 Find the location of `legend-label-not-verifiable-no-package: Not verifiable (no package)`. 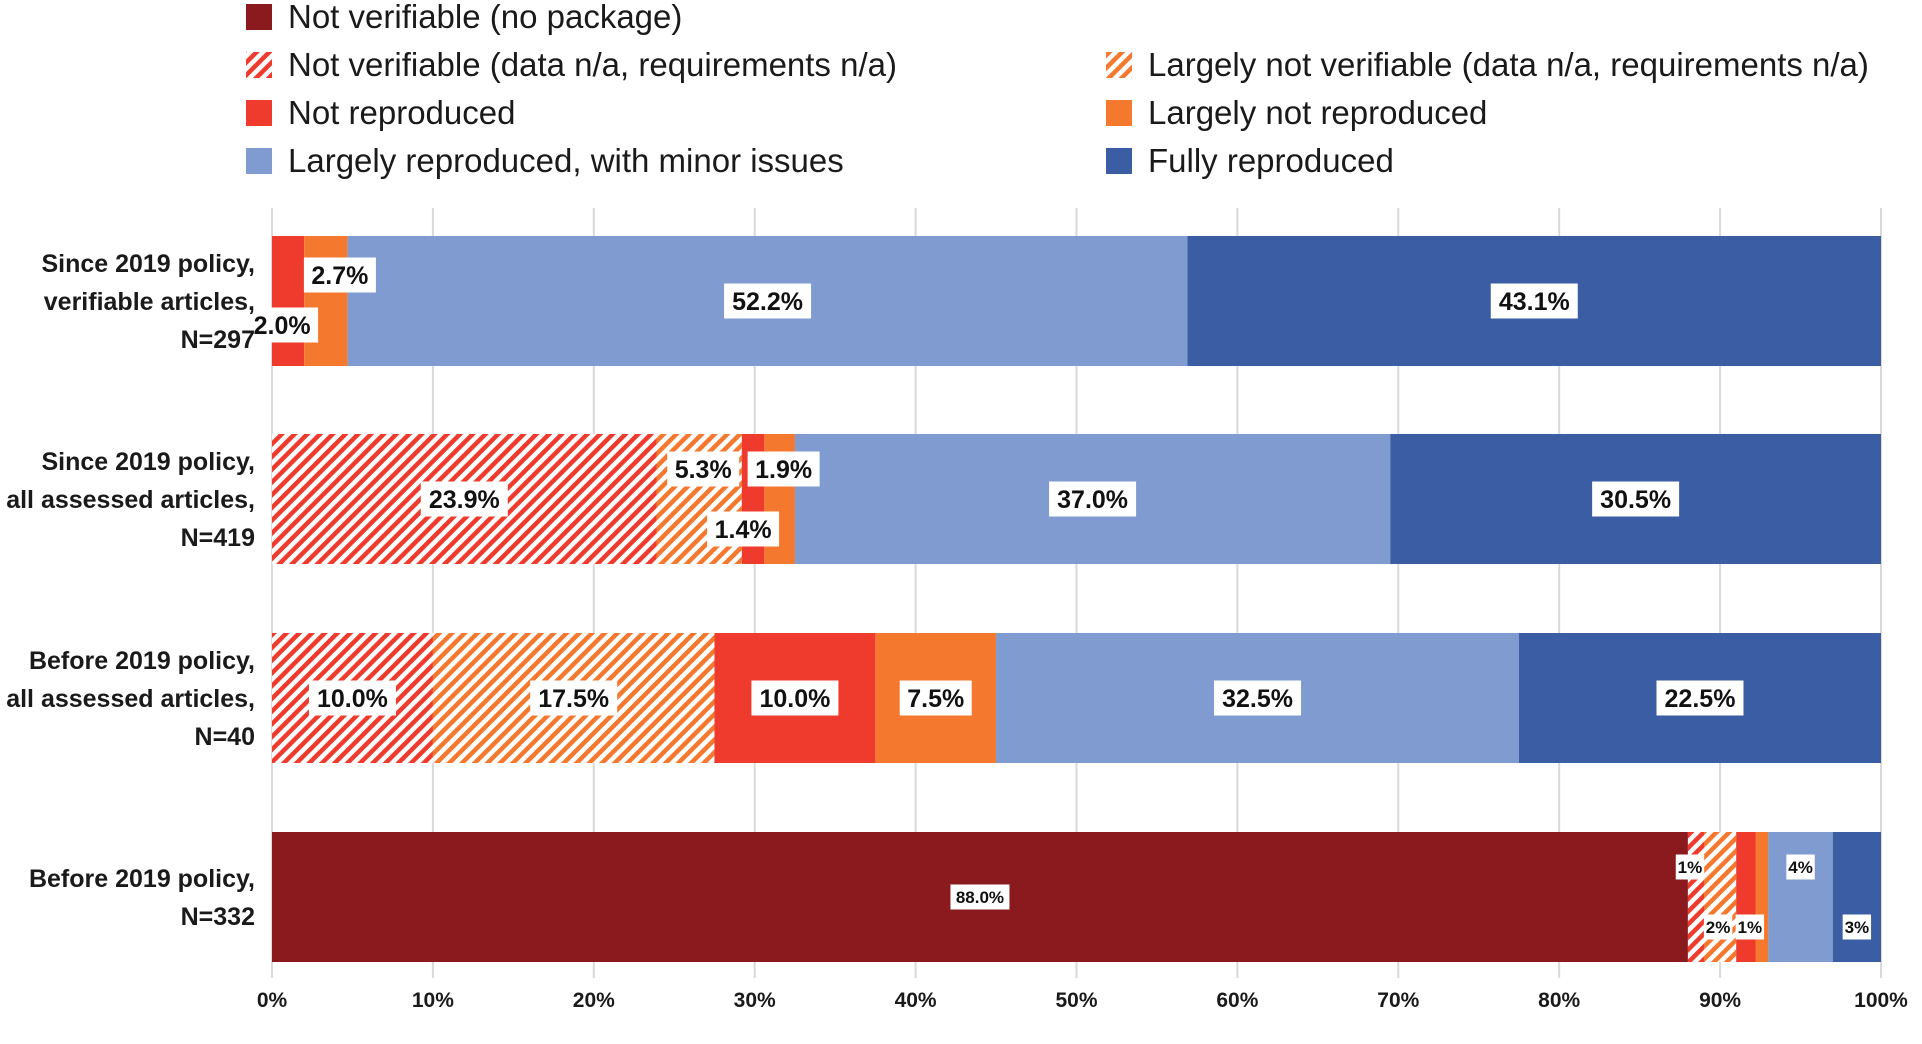

legend-label-not-verifiable-no-package: Not verifiable (no package) is located at coordinates (485, 17).